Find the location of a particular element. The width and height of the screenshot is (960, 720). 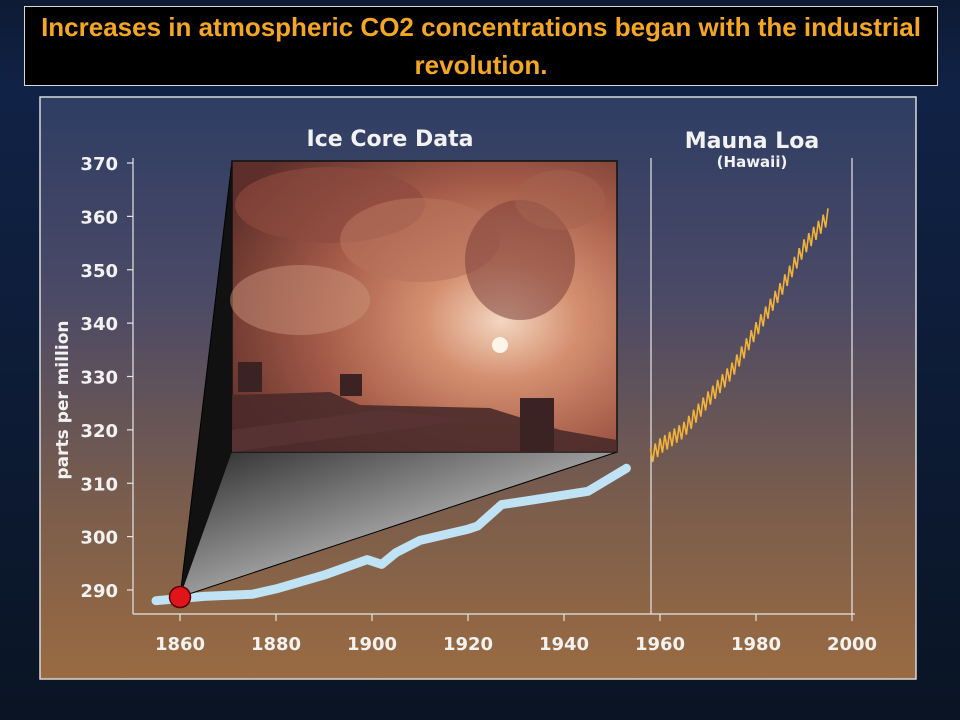

sun-icon is located at coordinates (500, 345).